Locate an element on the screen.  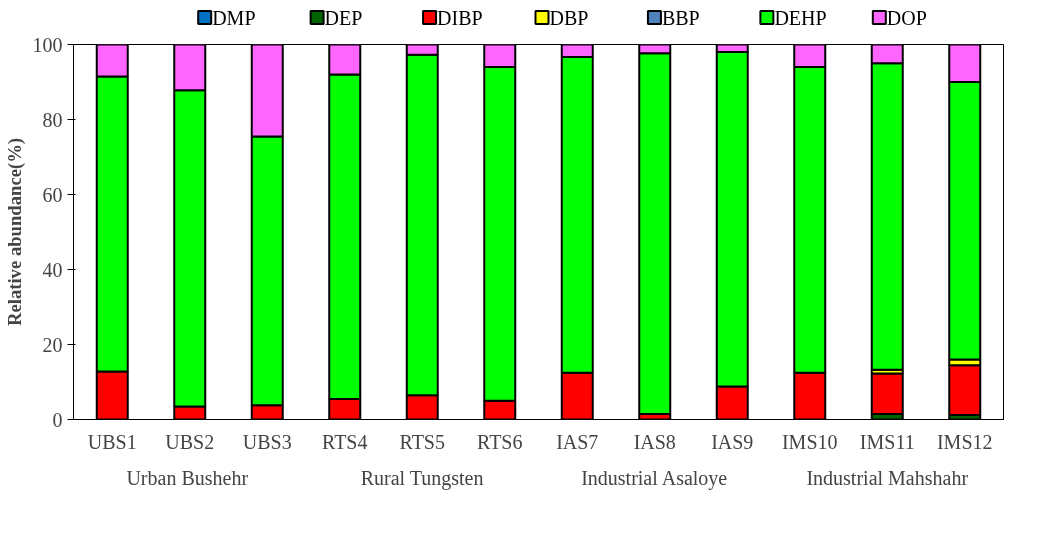
x-tick-label: IAS8 is located at coordinates (654, 441).